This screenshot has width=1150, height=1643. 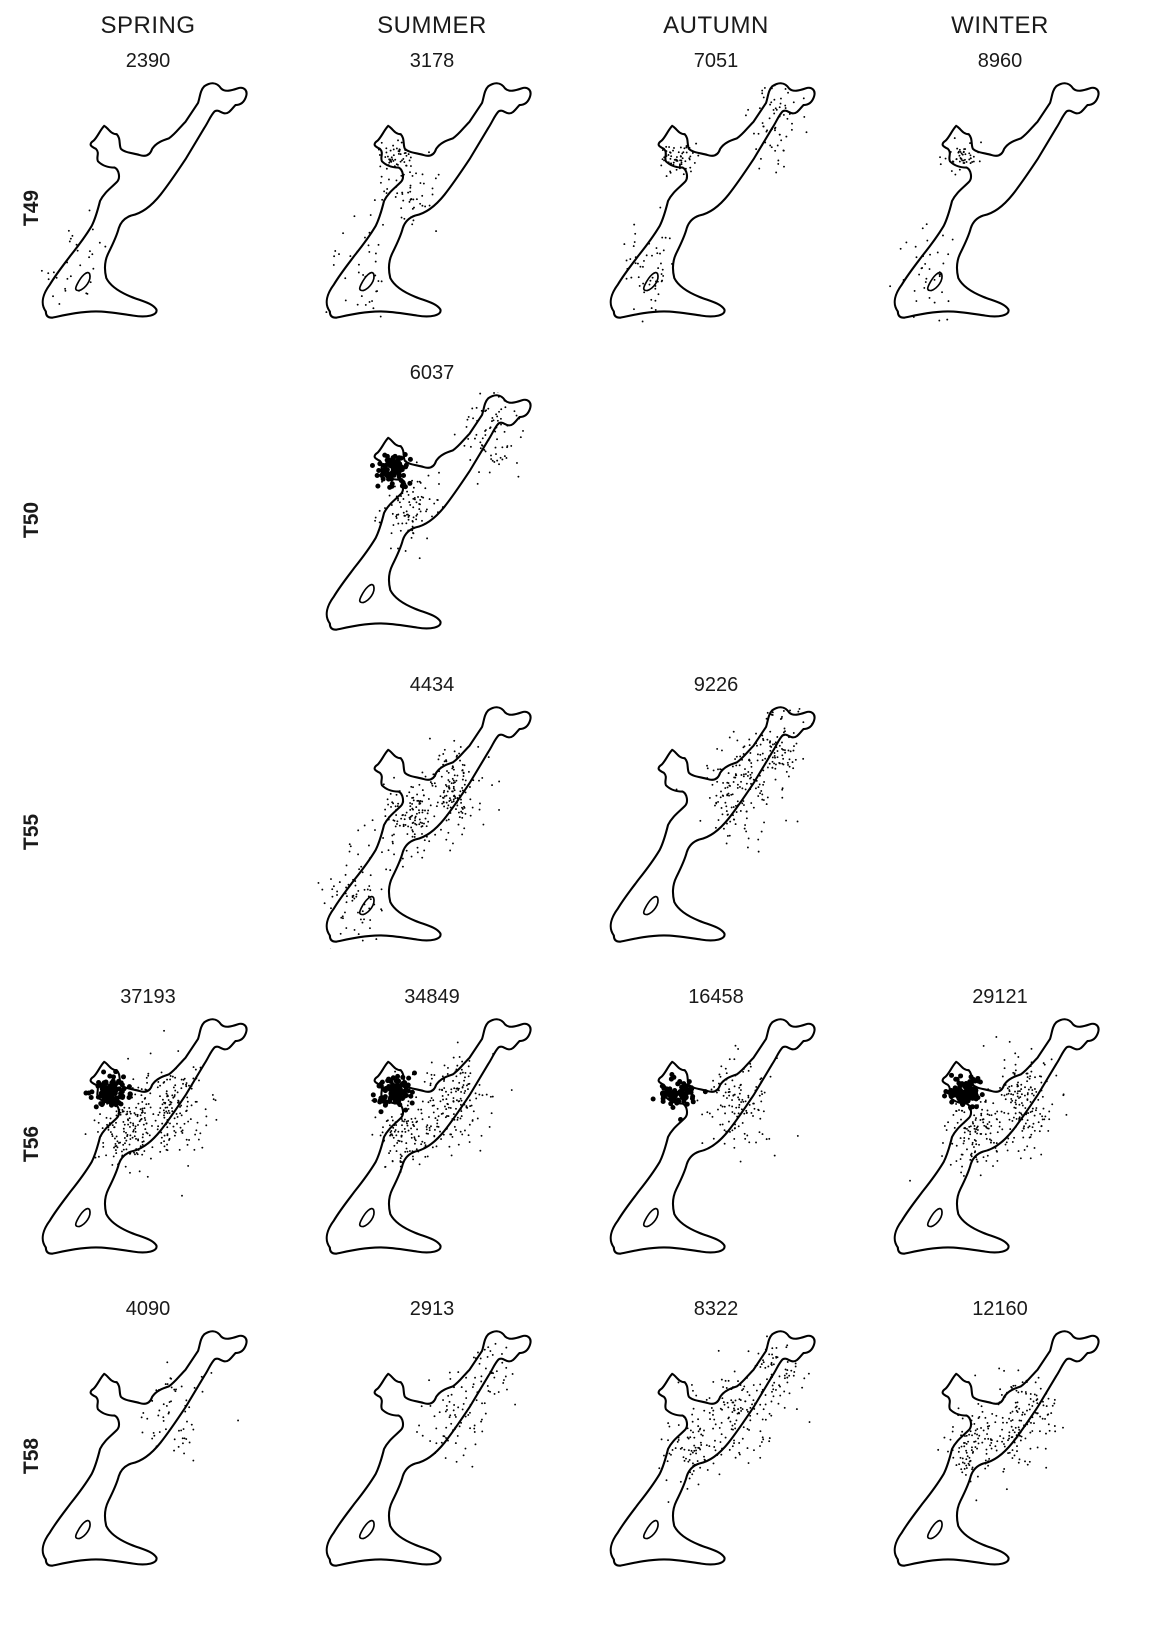 I want to click on panel-t58-autumn: 8322, so click(x=716, y=1448).